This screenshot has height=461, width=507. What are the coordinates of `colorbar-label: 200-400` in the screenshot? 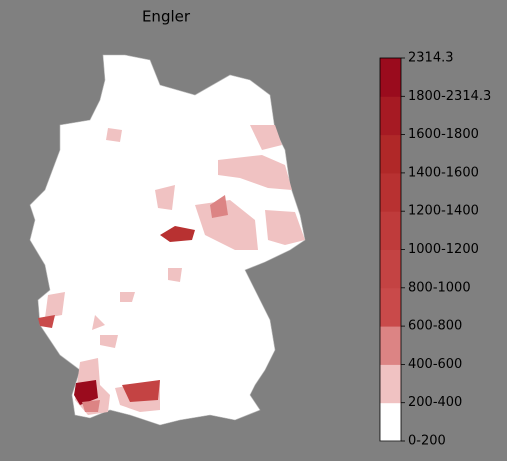 It's located at (435, 402).